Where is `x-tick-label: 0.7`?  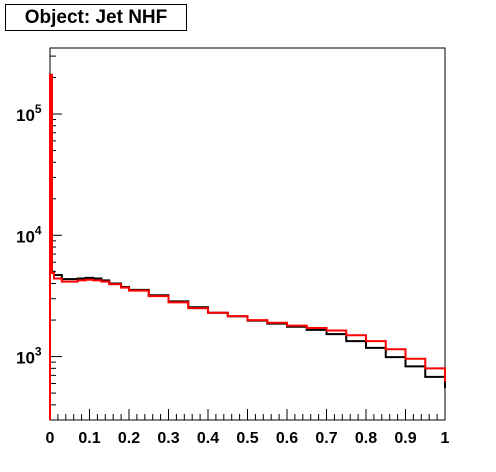 x-tick-label: 0.7 is located at coordinates (326, 438).